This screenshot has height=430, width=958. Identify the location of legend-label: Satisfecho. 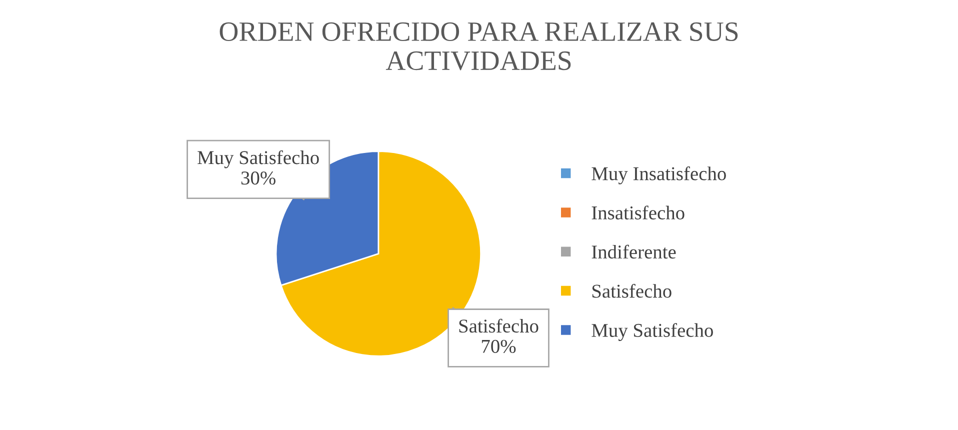
(632, 291).